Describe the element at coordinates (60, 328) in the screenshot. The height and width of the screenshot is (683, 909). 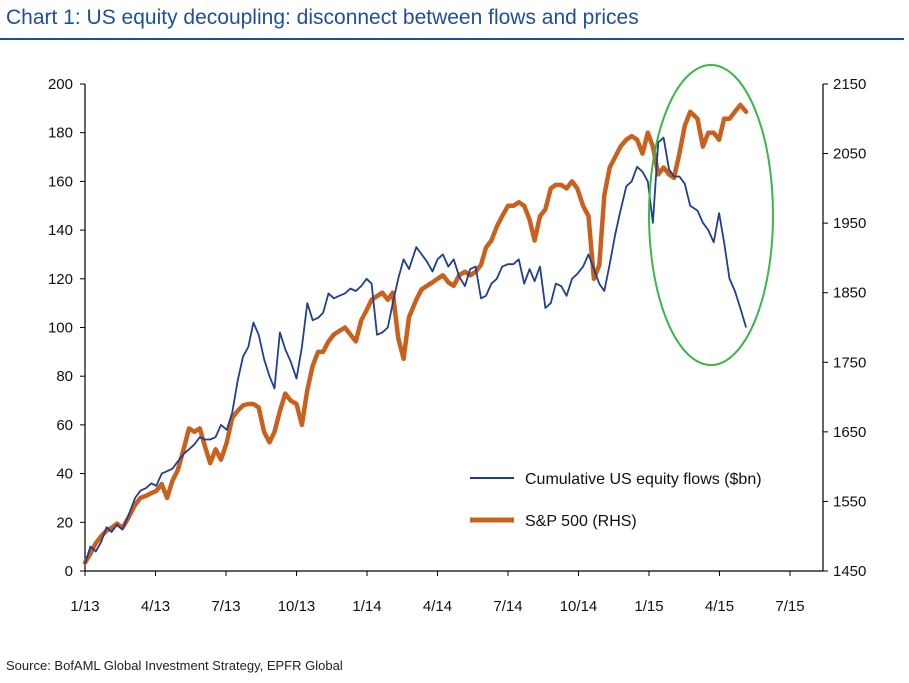
I see `left-tick-label: 100` at that location.